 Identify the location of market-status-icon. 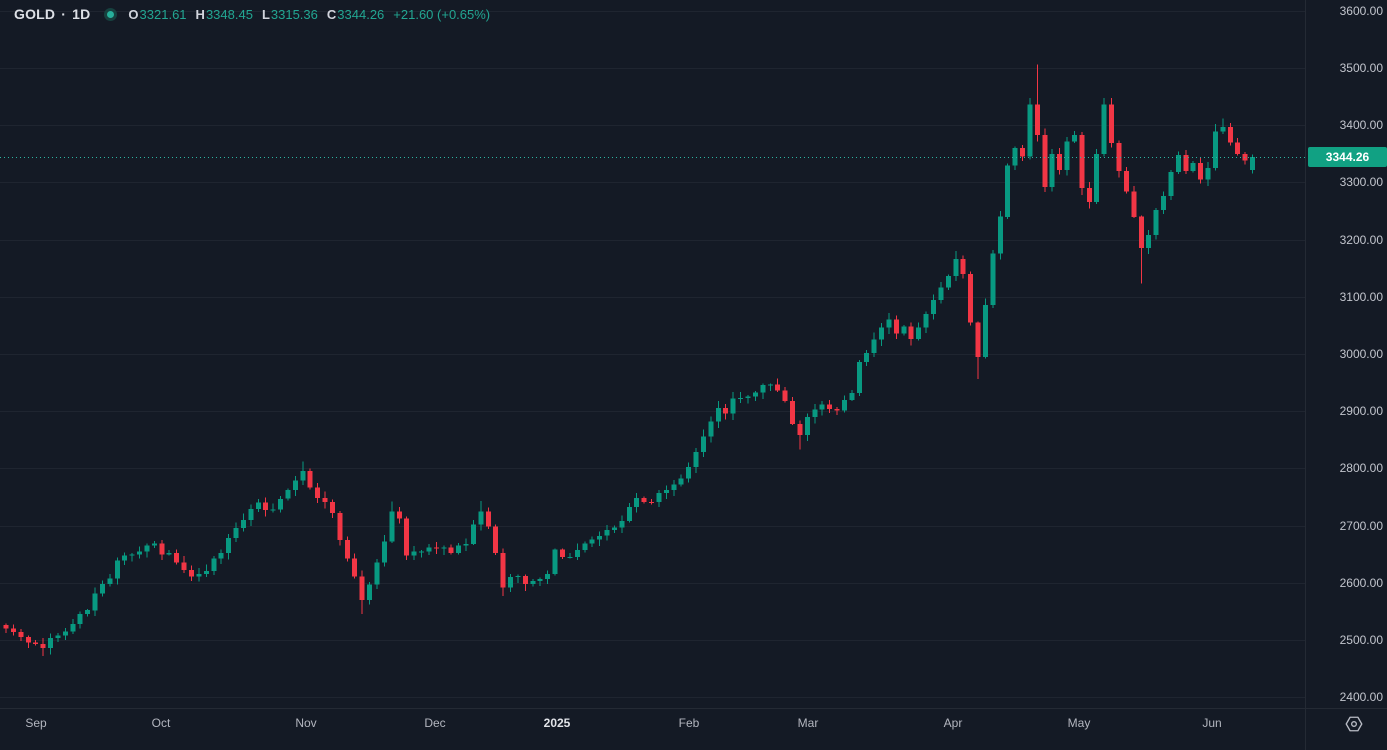
(111, 14).